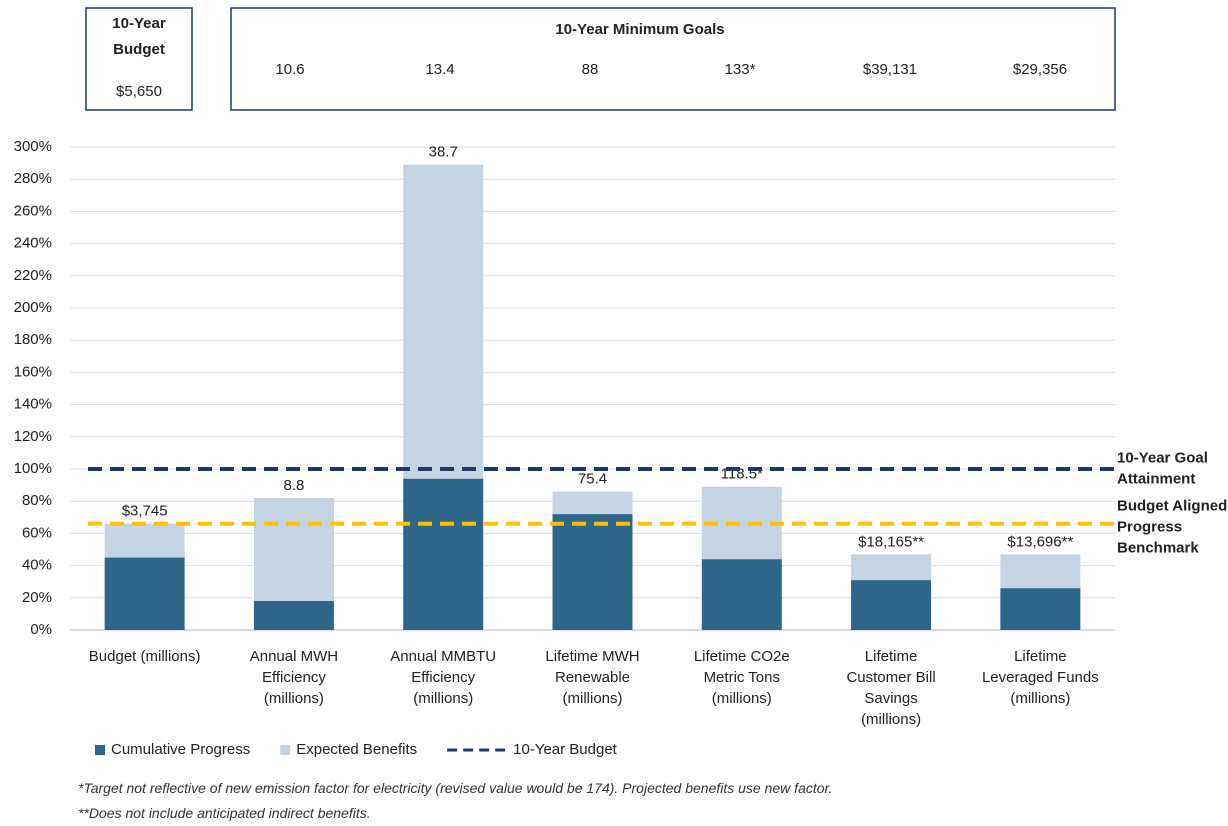  I want to click on x-tick-label: Lifetime Leveraged Funds (millions), so click(1040, 677).